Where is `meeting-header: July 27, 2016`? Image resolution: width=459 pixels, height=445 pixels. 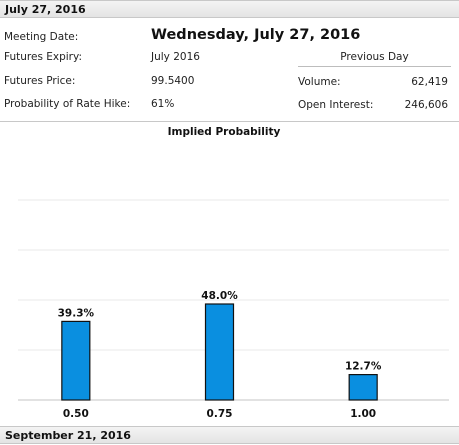 meeting-header: July 27, 2016 is located at coordinates (229, 9).